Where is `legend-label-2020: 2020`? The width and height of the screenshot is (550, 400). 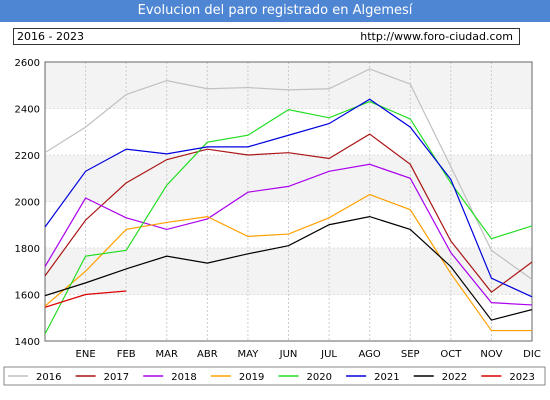 legend-label-2020: 2020 is located at coordinates (319, 377).